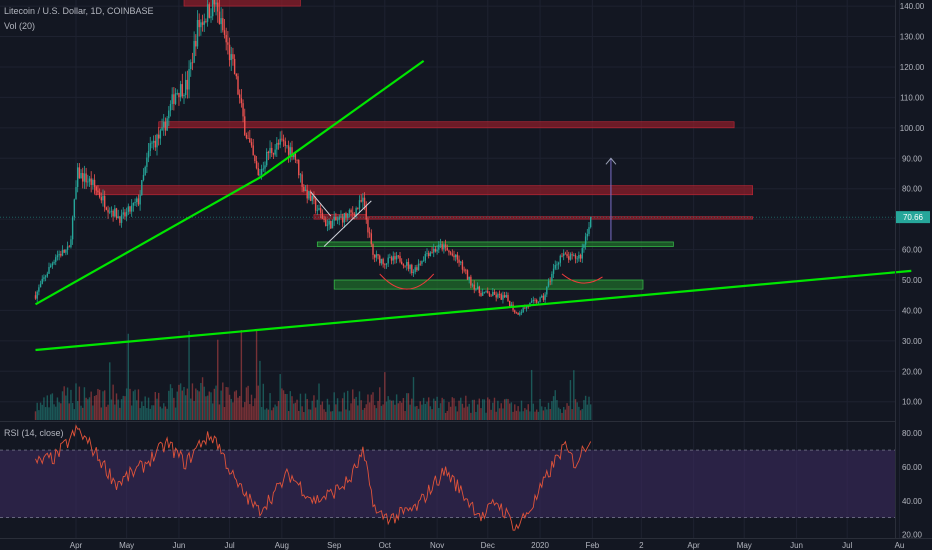  What do you see at coordinates (641, 545) in the screenshot?
I see `x-tick-label: 2` at bounding box center [641, 545].